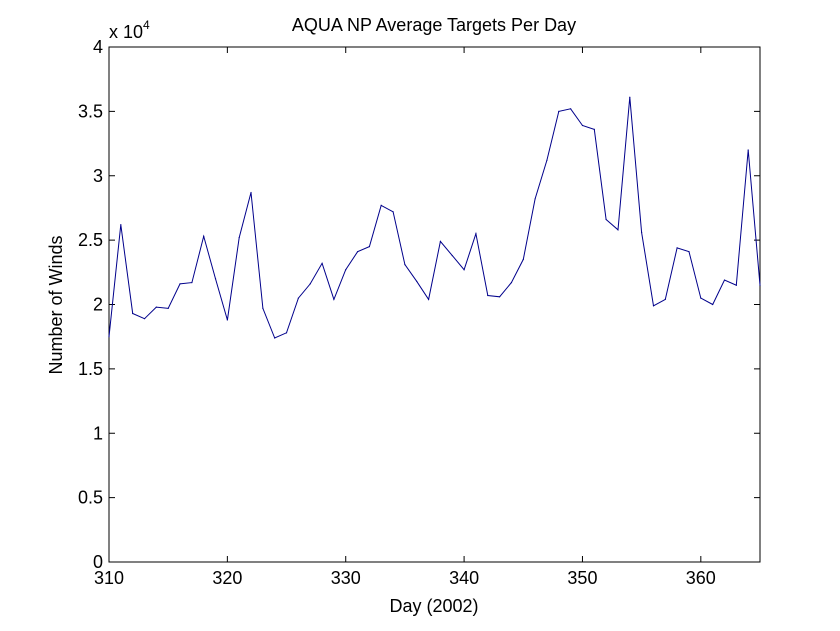 This screenshot has width=840, height=631. Describe the element at coordinates (90, 369) in the screenshot. I see `y-tick-label: 1.5` at that location.